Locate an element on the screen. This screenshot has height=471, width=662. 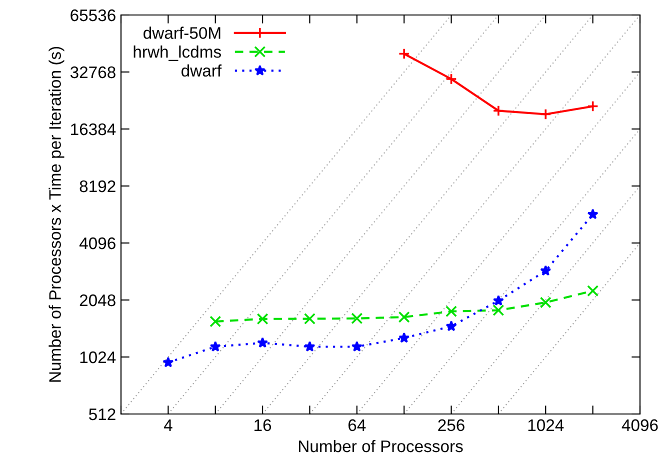
y-tick-label: 16384 is located at coordinates (93, 129).